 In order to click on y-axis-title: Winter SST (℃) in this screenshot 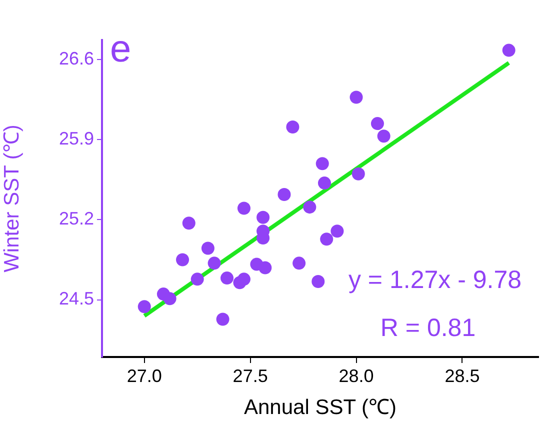, I will do `click(12, 198)`.